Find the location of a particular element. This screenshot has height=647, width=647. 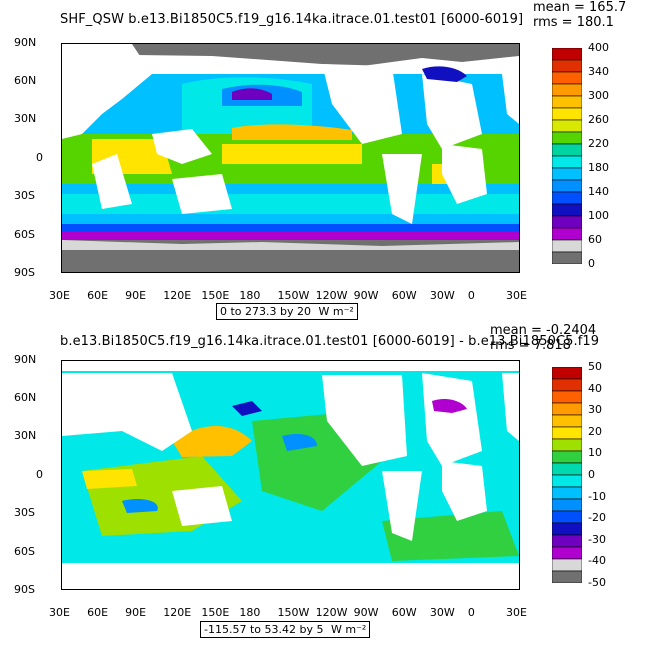

rms-stat: rms = 180.1 is located at coordinates (573, 22).